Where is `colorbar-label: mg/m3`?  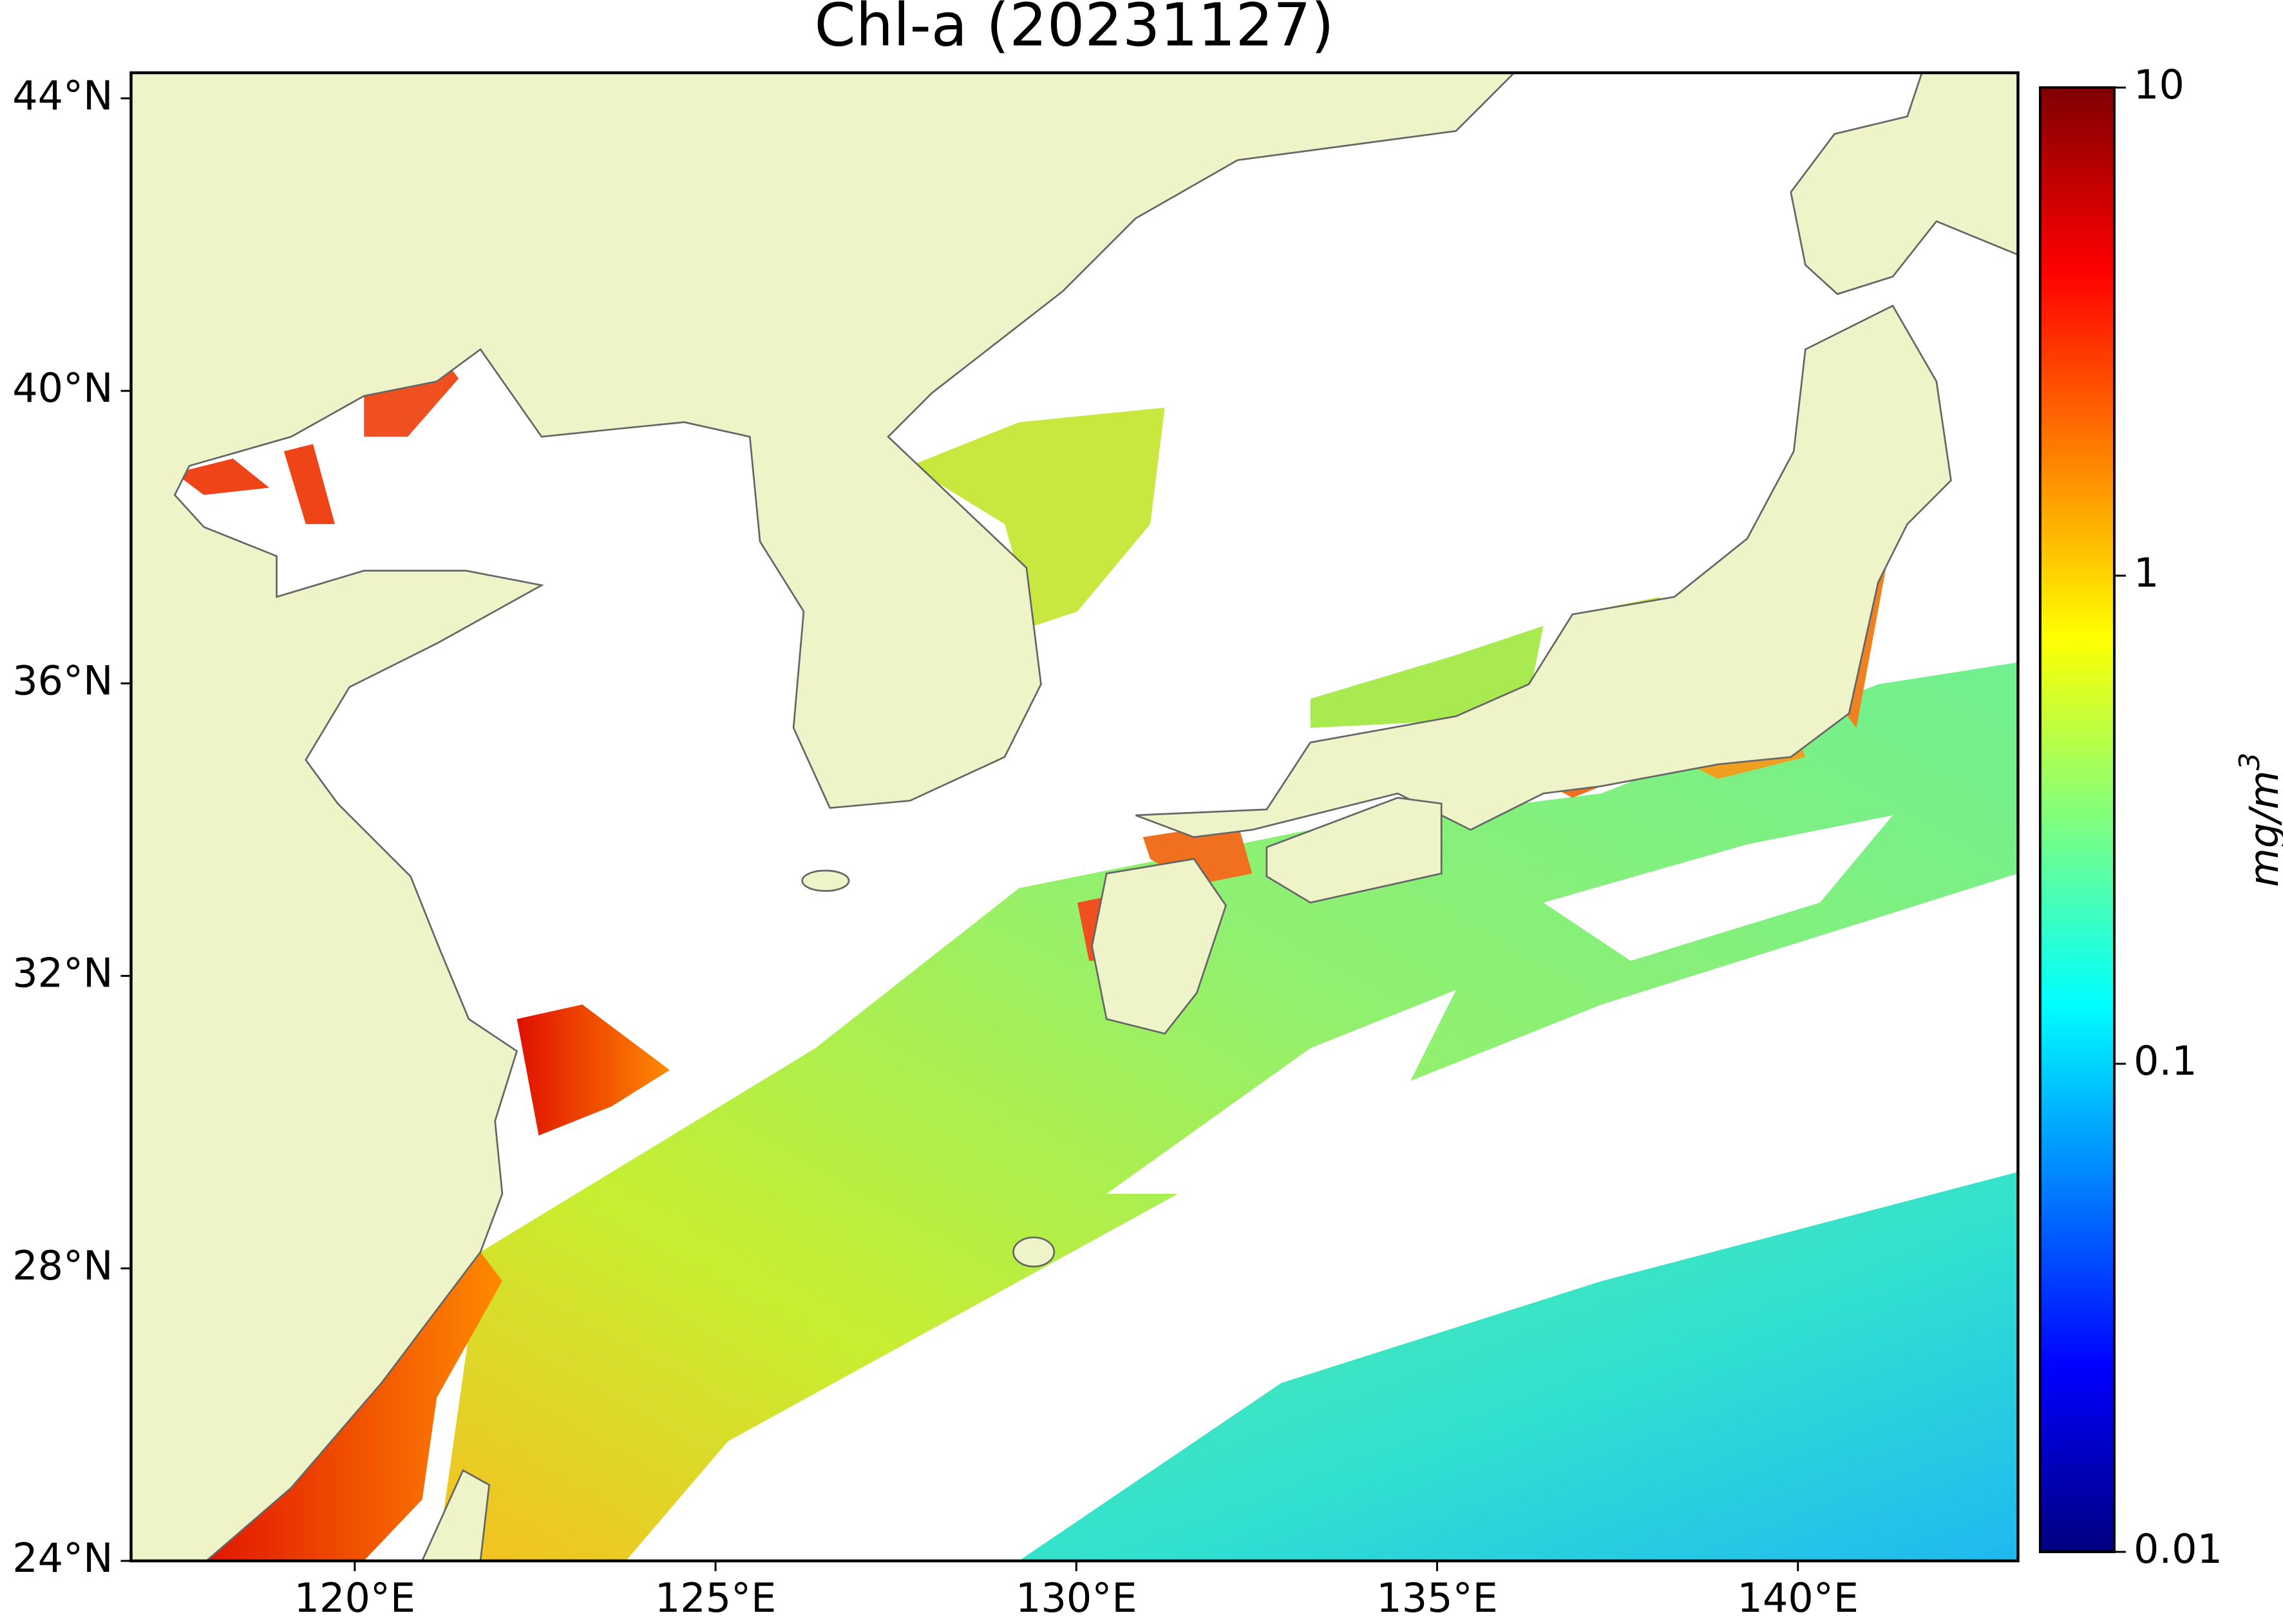
colorbar-label: mg/m3 is located at coordinates (2258, 820).